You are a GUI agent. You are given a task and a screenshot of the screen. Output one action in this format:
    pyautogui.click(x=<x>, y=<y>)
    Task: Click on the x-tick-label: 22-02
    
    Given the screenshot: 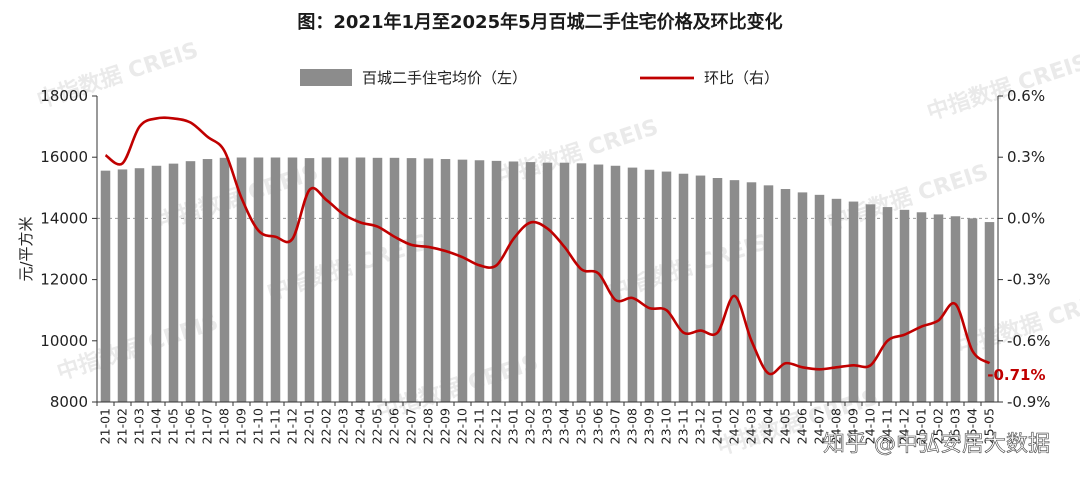 What is the action you would take?
    pyautogui.click(x=326, y=426)
    